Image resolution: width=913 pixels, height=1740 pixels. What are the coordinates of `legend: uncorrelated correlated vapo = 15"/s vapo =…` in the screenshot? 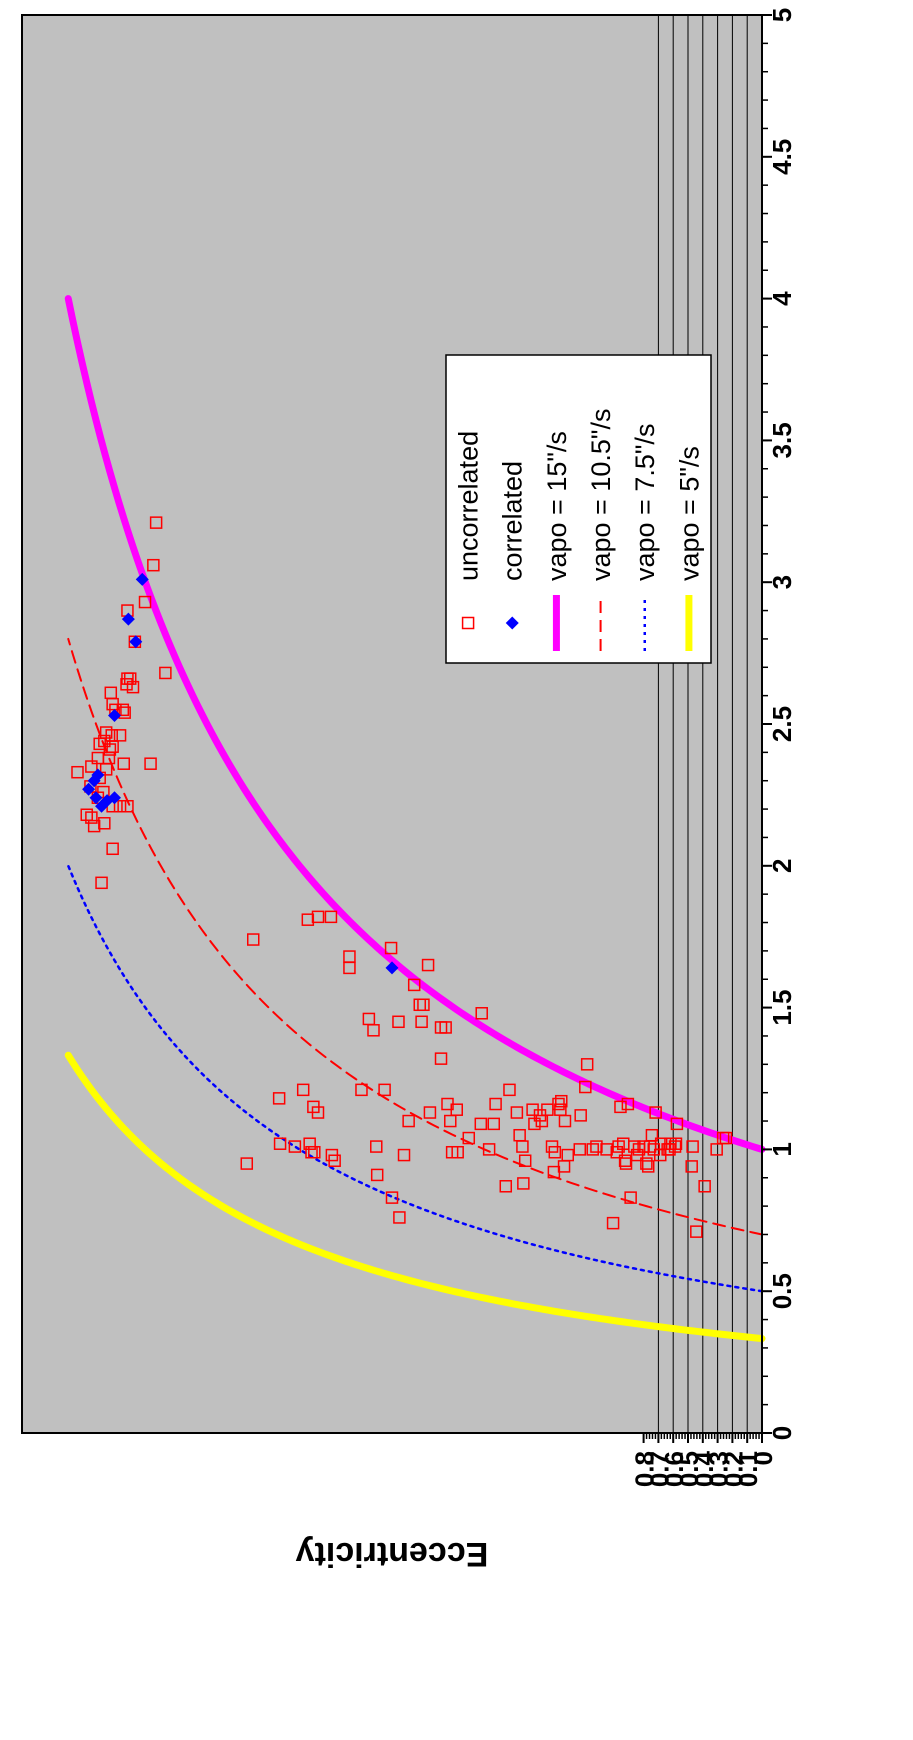 It's located at (578, 509).